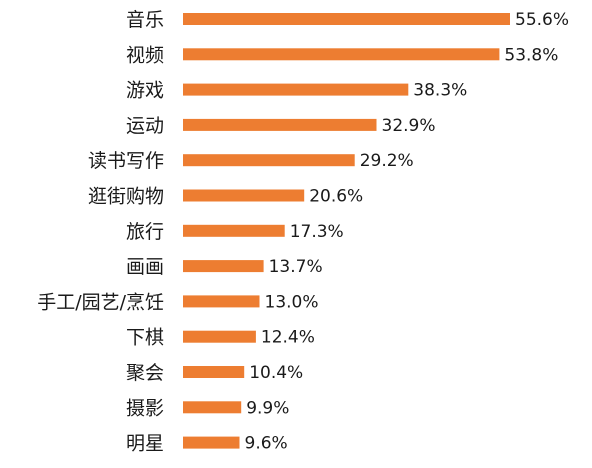 The image size is (592, 468). Describe the element at coordinates (100, 302) in the screenshot. I see `category-label: 手工/园艺/烹饪` at that location.